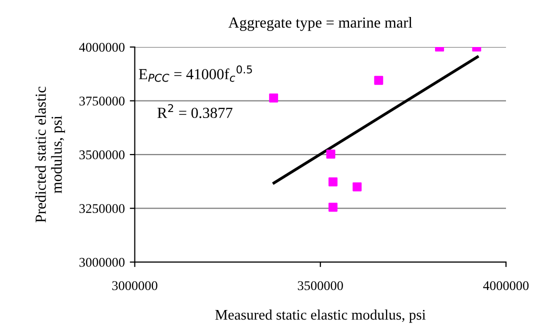 The image size is (550, 336). I want to click on x-tick-label: 3500000, so click(320, 285).